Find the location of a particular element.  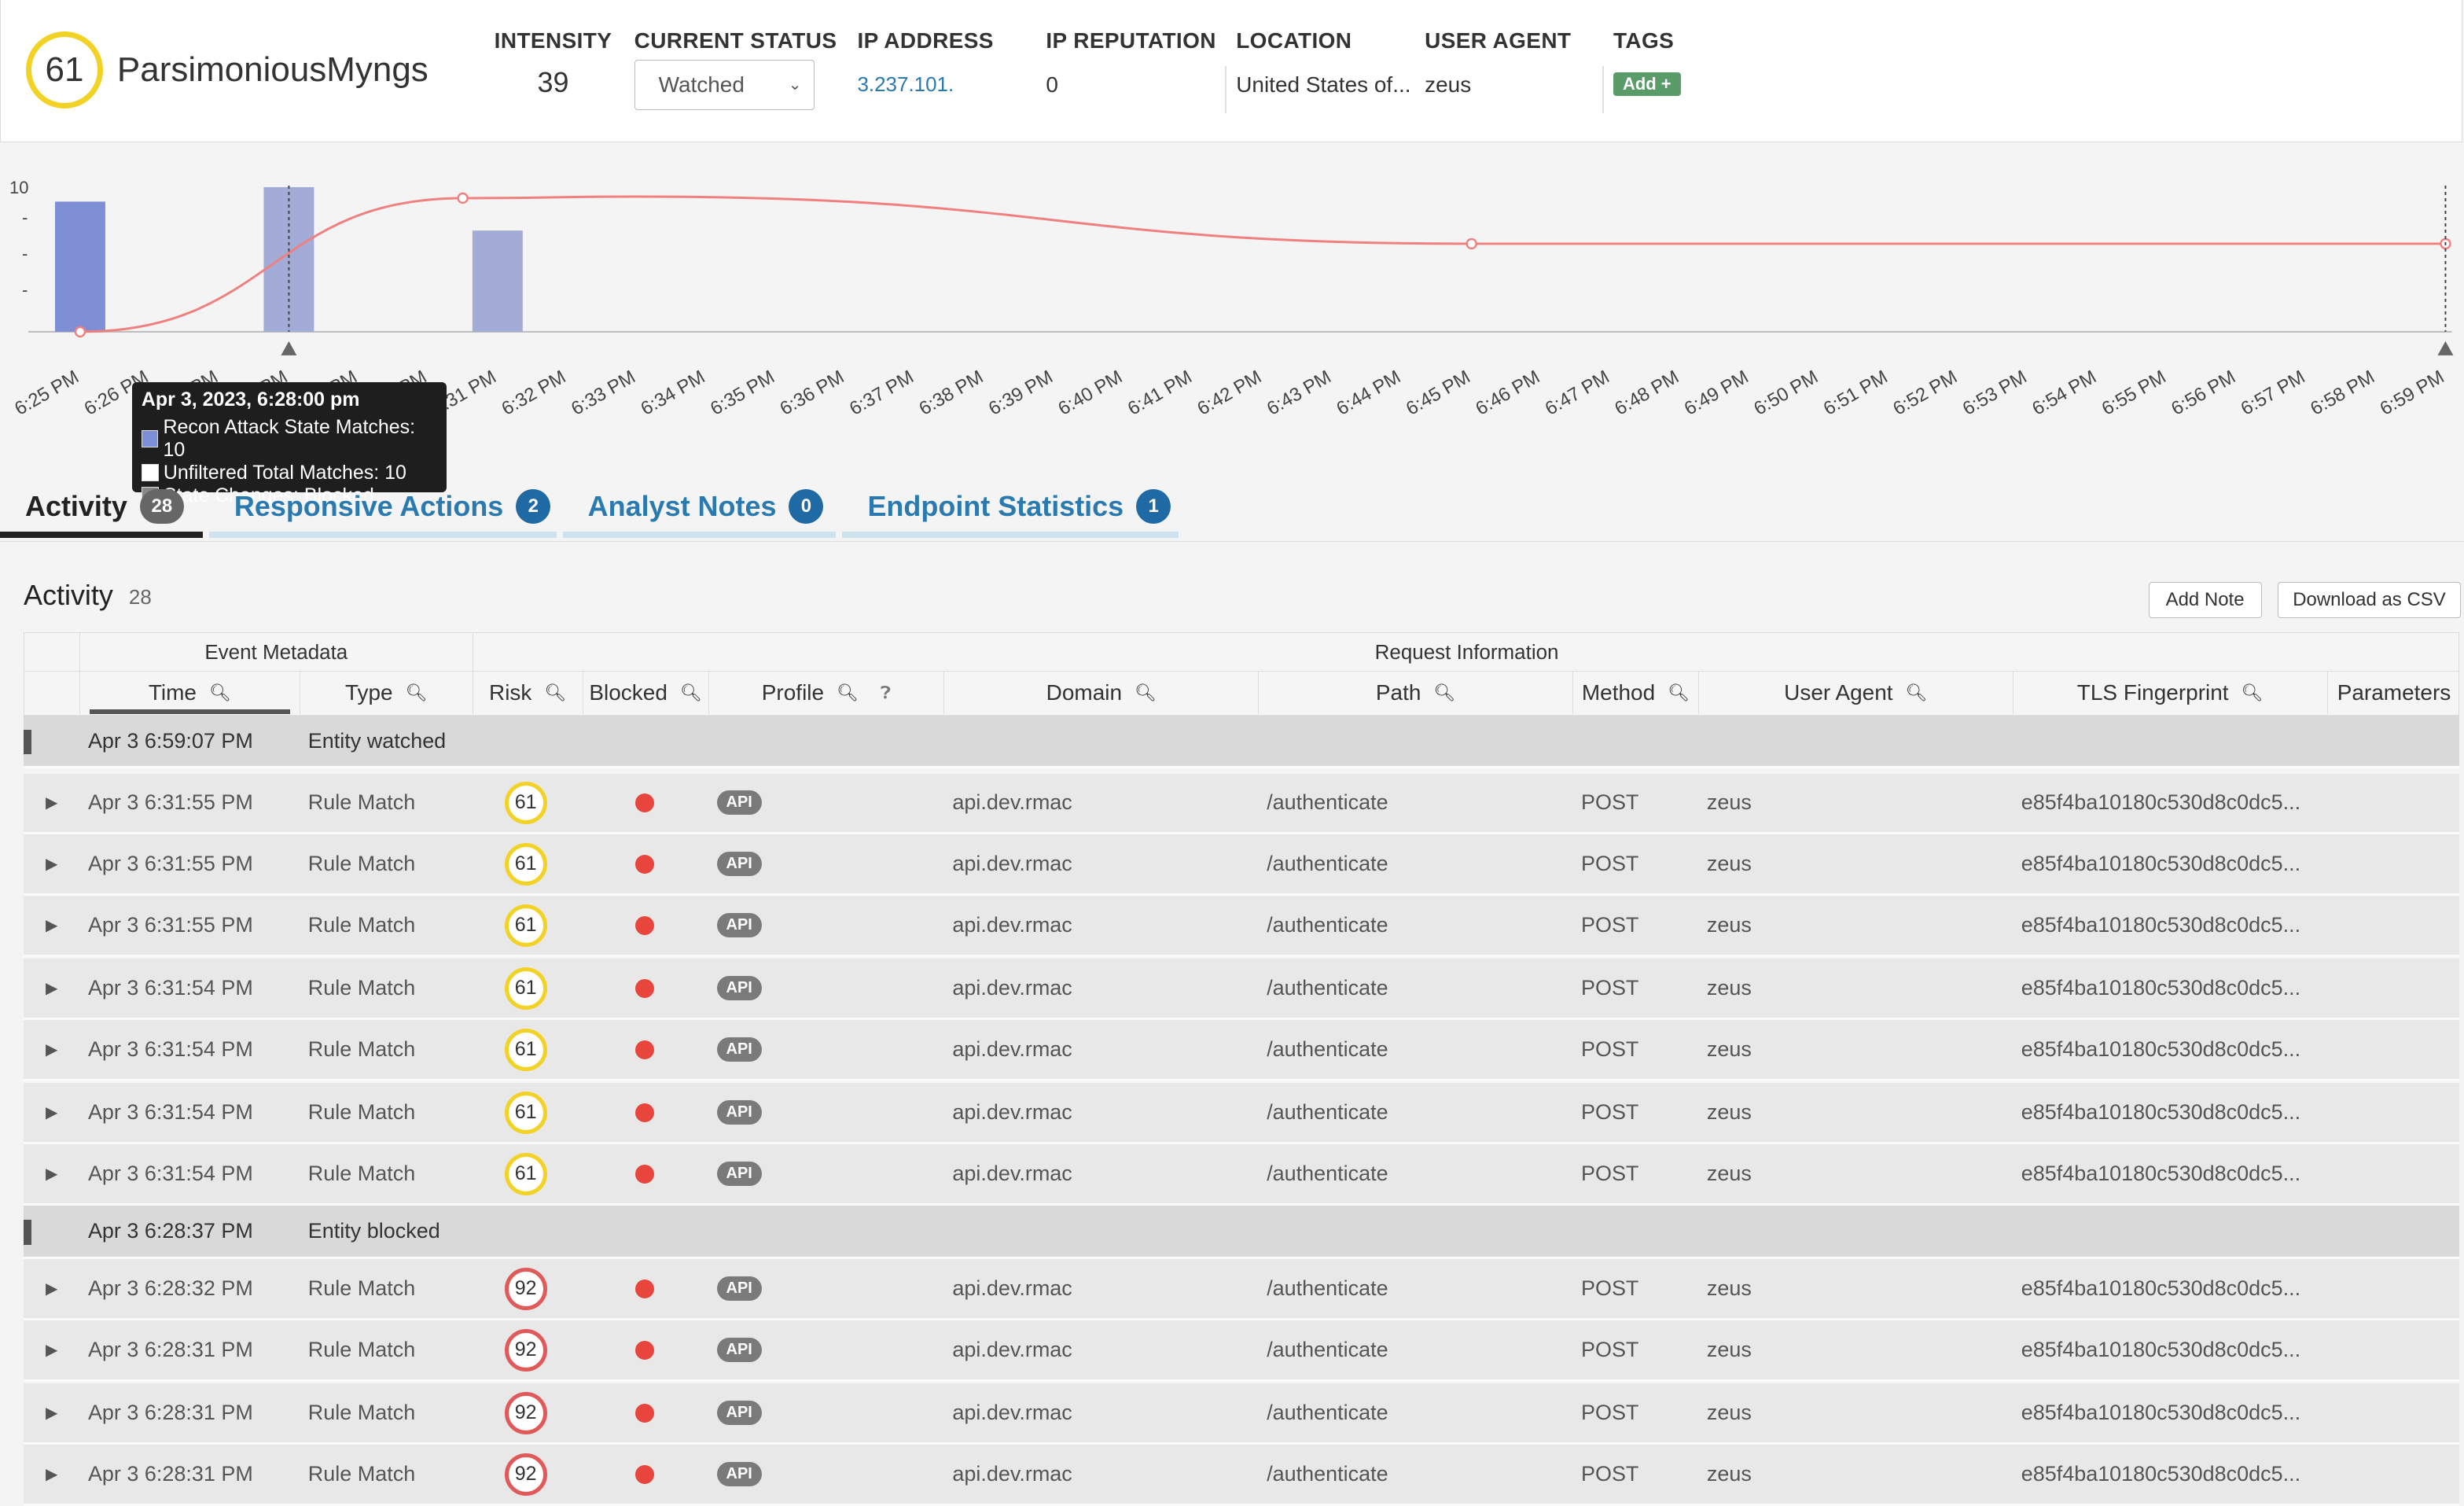

legend-swatch is located at coordinates (150, 473).